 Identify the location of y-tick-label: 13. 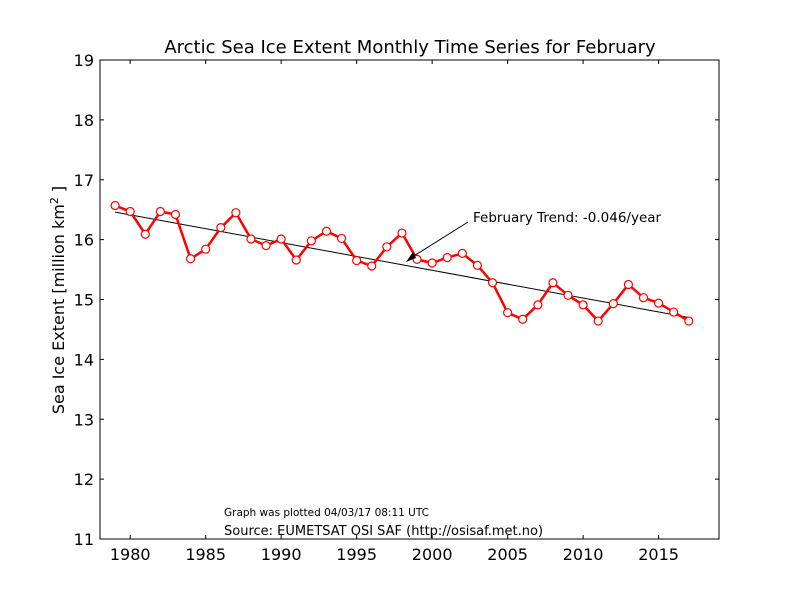
(84, 419).